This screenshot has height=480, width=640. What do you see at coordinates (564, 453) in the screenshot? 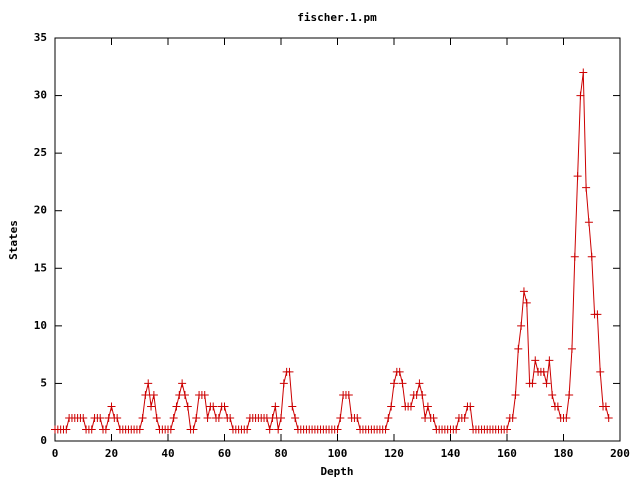
I see `x-tick-label: 180` at bounding box center [564, 453].